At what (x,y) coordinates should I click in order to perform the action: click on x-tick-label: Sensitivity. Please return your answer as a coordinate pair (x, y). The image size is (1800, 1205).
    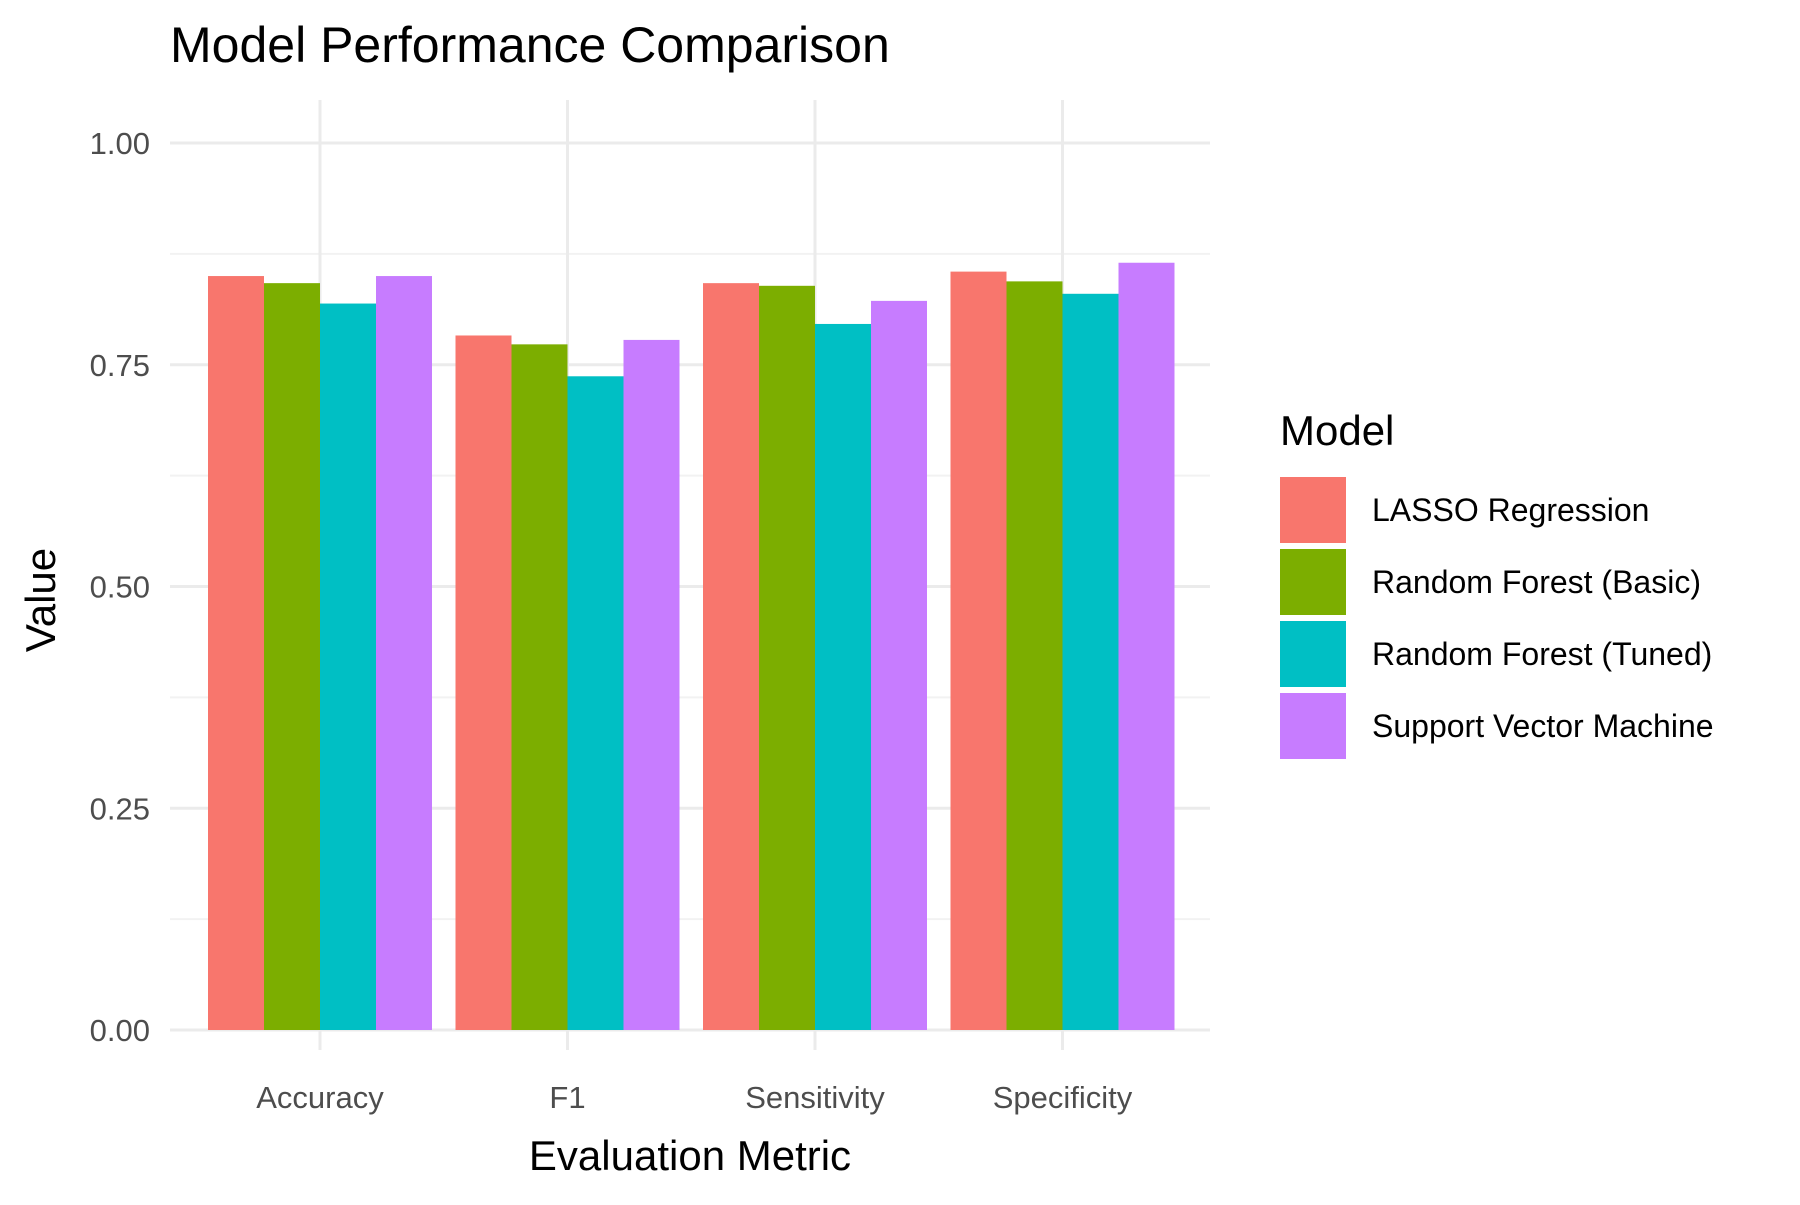
    Looking at the image, I should click on (815, 1097).